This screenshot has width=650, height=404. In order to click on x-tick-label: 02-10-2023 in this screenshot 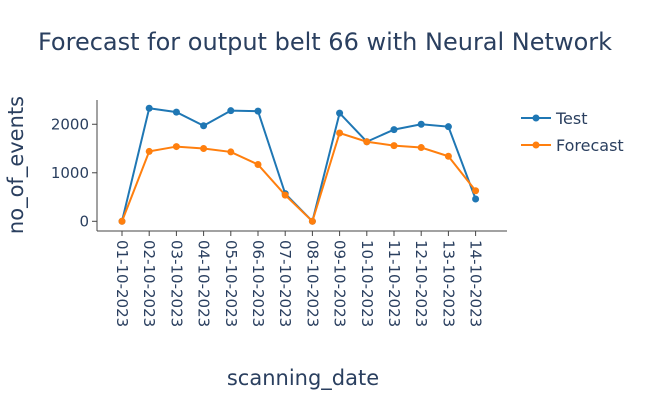, I will do `click(149, 283)`.